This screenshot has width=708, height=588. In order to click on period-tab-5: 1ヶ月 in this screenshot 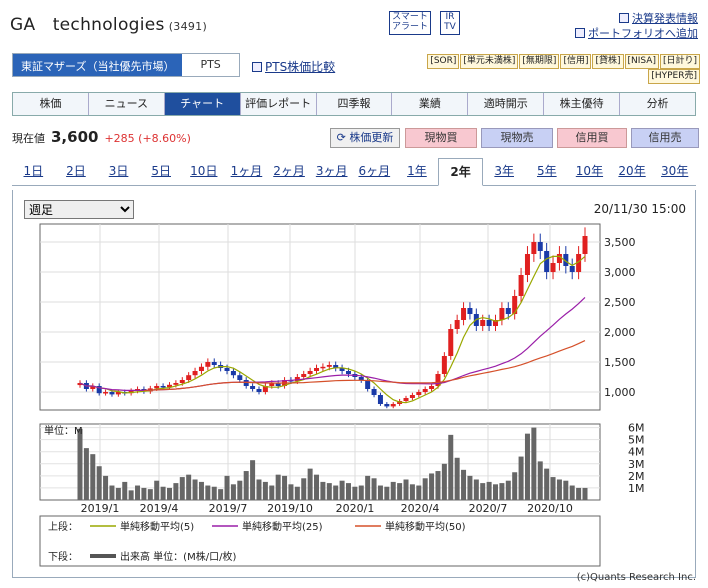, I will do `click(246, 171)`.